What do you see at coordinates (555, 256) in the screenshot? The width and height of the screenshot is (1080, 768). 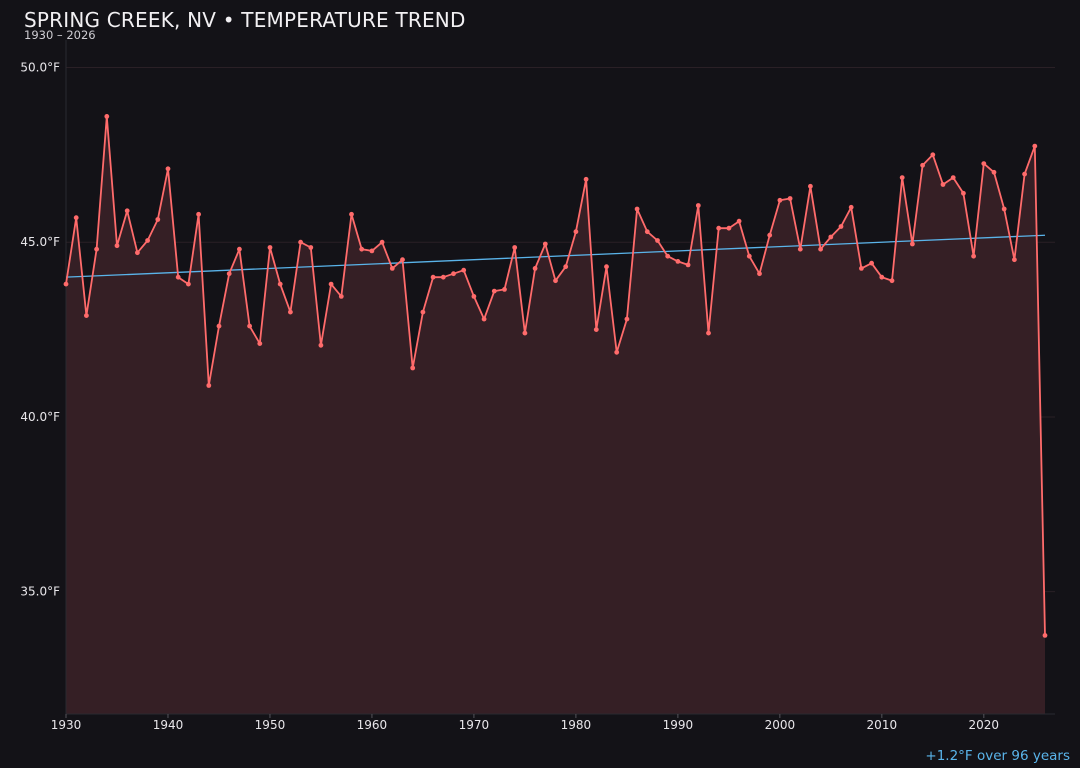 I see `trend-line-group` at bounding box center [555, 256].